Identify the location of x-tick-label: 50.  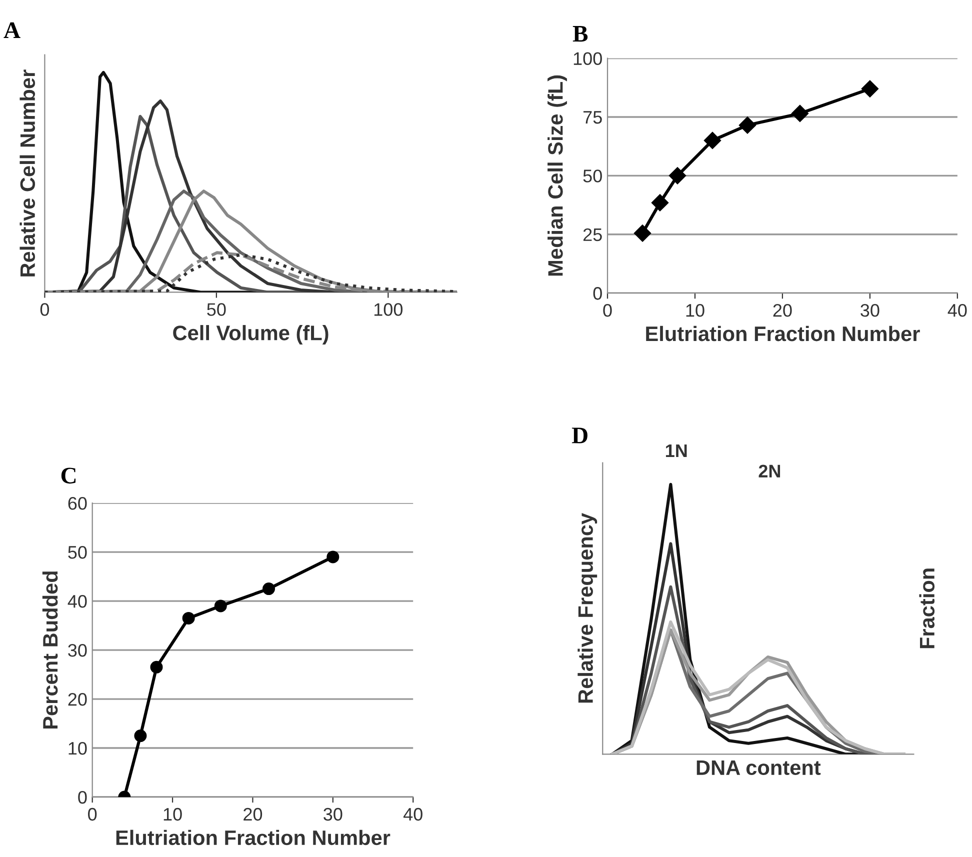
(216, 309).